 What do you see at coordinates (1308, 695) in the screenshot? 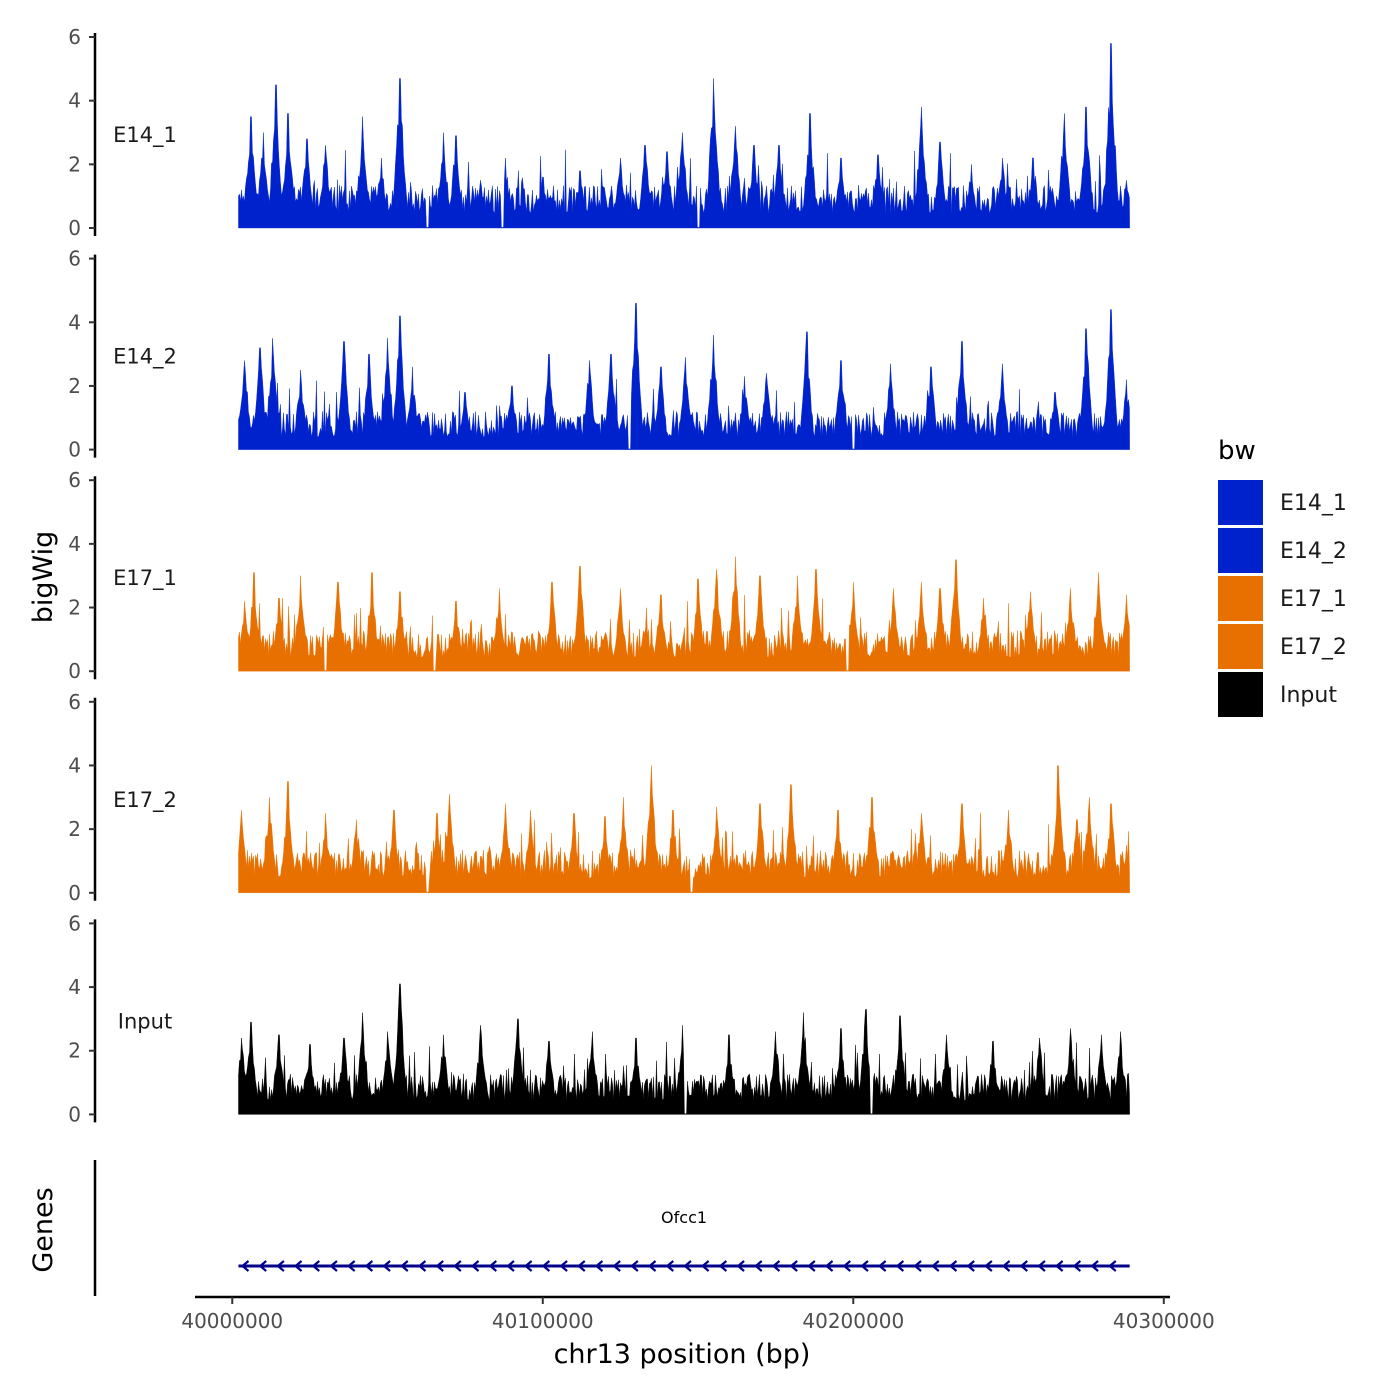
I see `legend-label: Input` at bounding box center [1308, 695].